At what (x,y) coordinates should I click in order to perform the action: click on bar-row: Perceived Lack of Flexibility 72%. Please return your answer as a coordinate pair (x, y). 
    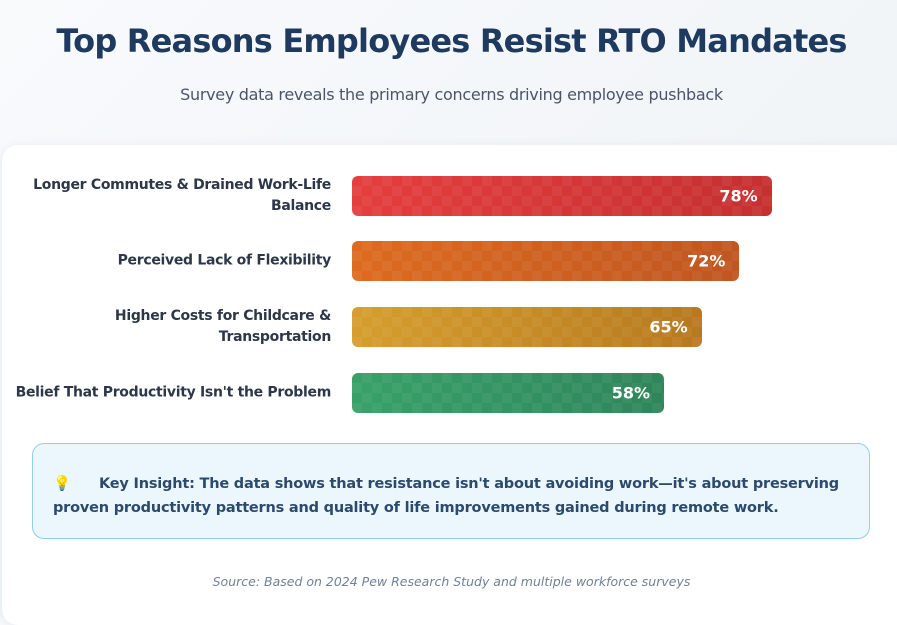
    Looking at the image, I should click on (448, 261).